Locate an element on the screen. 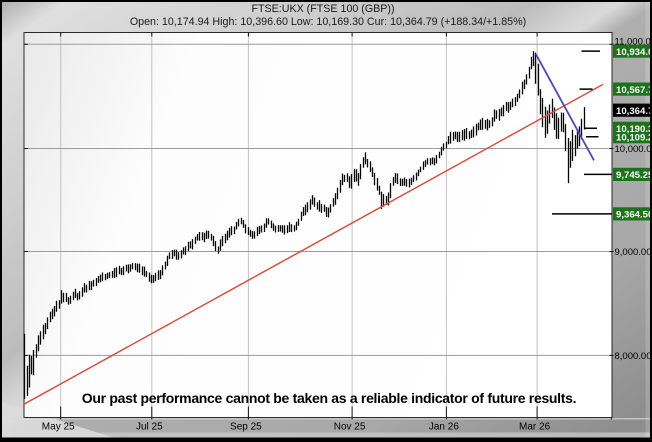 The width and height of the screenshot is (652, 442). svg-text:Open: 10,174.94 High: 10,396.6: Open: 10,174.94 High: 10,396.60 Low is located at coordinates (328, 22).